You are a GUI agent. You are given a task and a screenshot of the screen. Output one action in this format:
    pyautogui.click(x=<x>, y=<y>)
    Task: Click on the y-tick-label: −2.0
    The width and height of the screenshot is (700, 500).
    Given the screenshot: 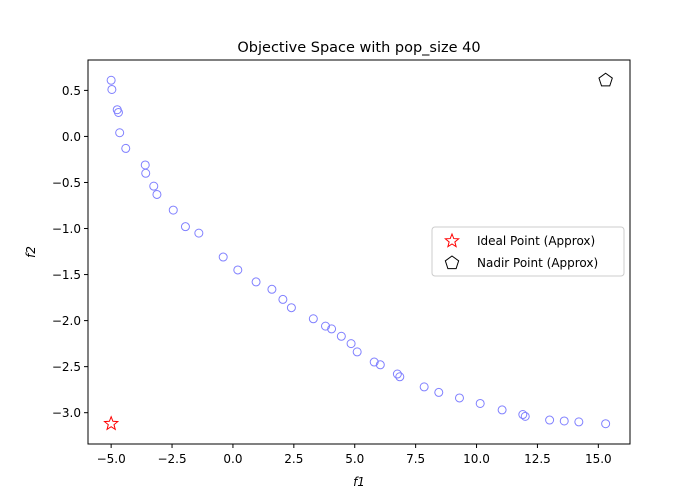 What is the action you would take?
    pyautogui.click(x=66, y=321)
    